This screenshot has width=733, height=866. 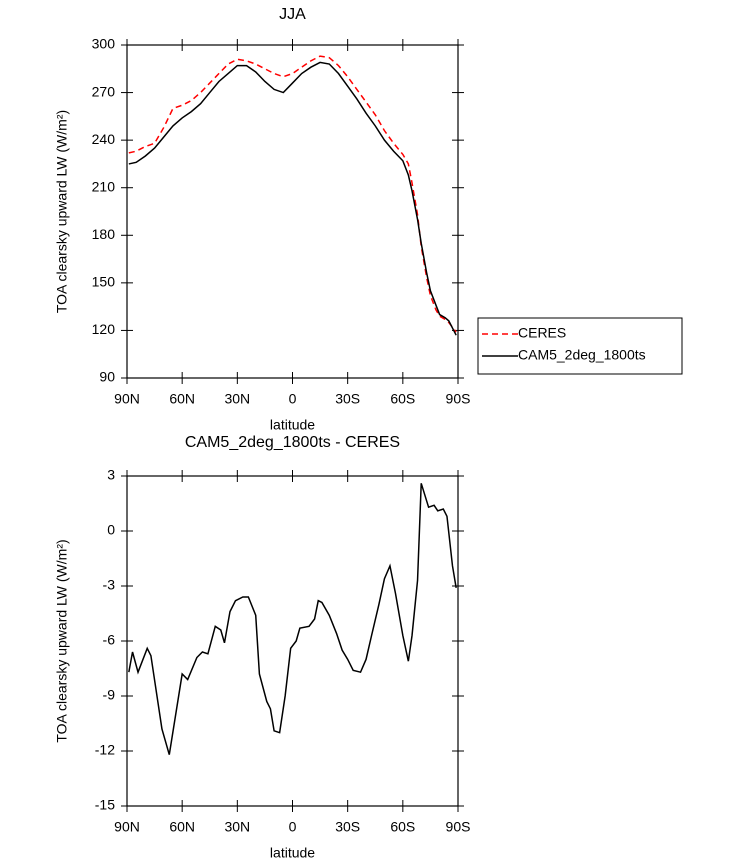 I want to click on legend-label: CERES, so click(x=542, y=333).